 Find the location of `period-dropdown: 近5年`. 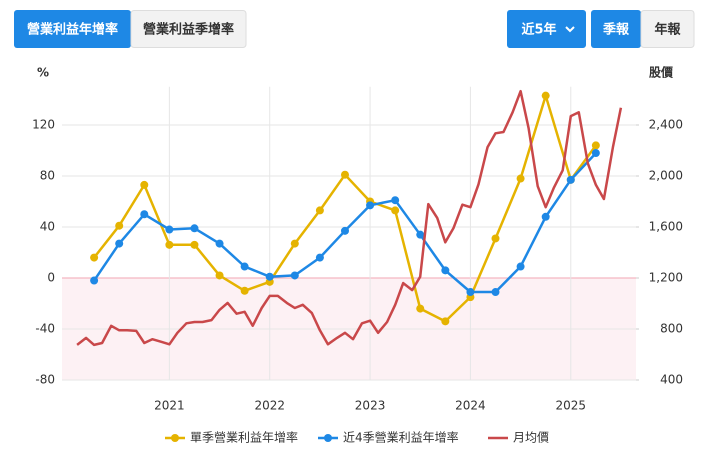

period-dropdown: 近5年 is located at coordinates (546, 29).